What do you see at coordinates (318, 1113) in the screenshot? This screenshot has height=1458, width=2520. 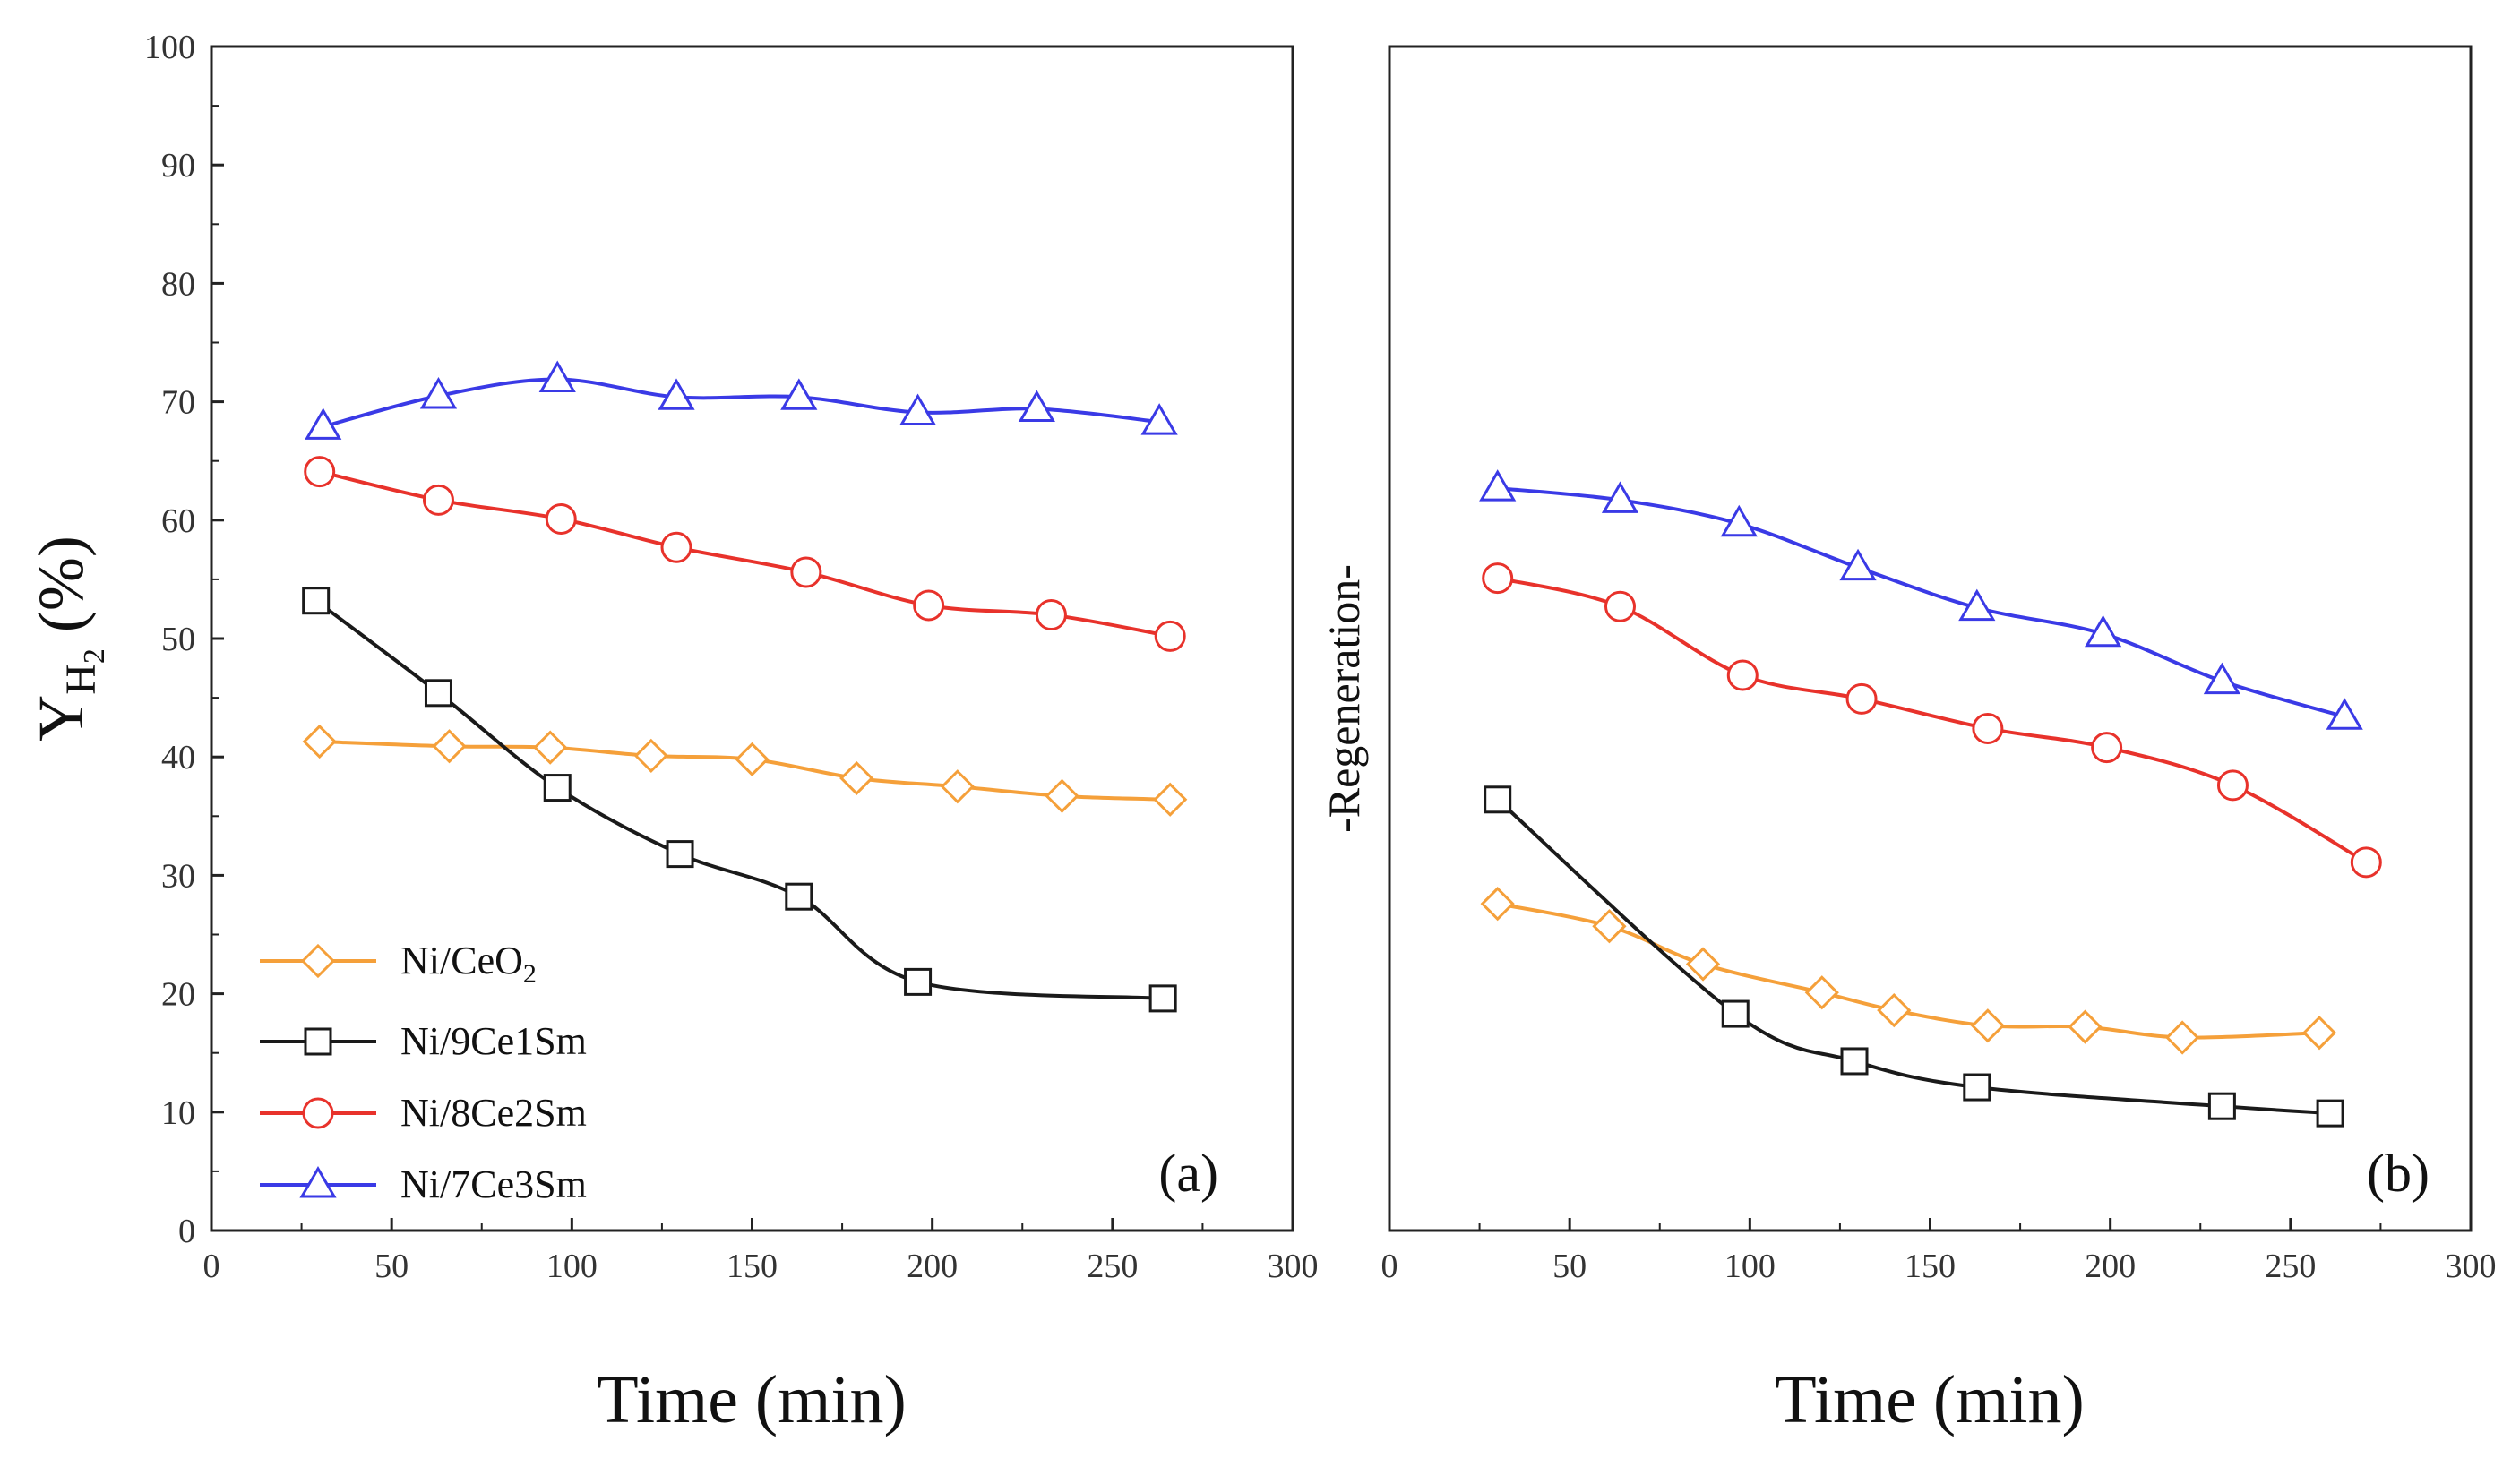 I see `legend-marker-circle-icon` at bounding box center [318, 1113].